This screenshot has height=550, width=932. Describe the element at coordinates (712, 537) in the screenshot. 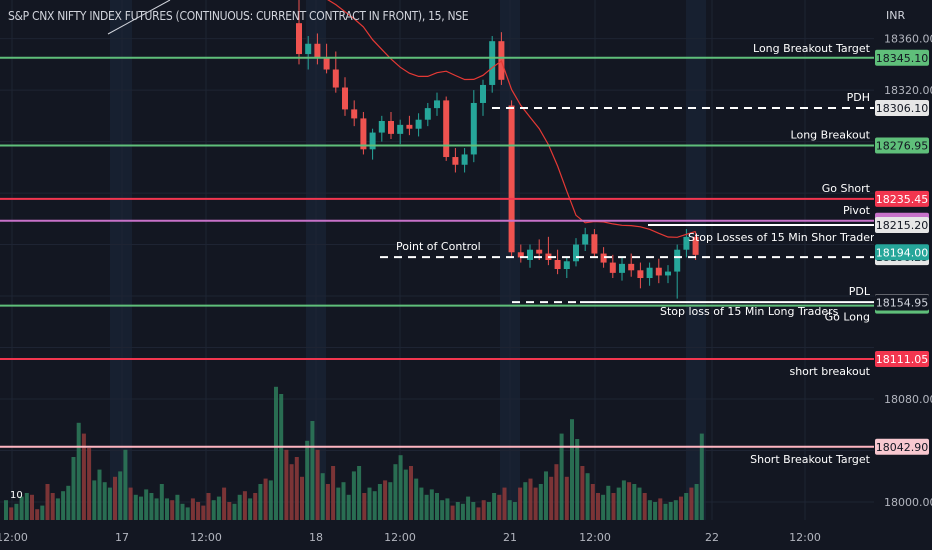

I see `x-tick-label-7: 22` at that location.